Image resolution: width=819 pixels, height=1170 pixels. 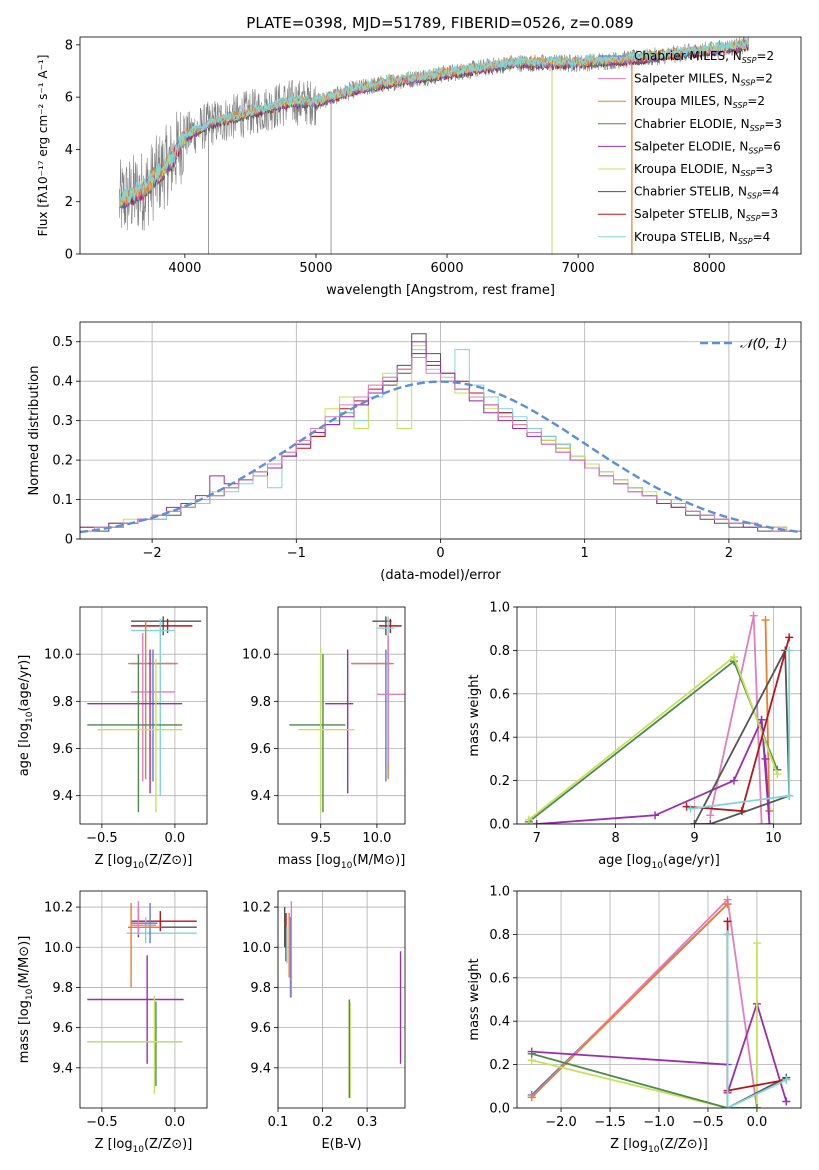 What do you see at coordinates (447, 268) in the screenshot?
I see `x-tick-label: 6000` at bounding box center [447, 268].